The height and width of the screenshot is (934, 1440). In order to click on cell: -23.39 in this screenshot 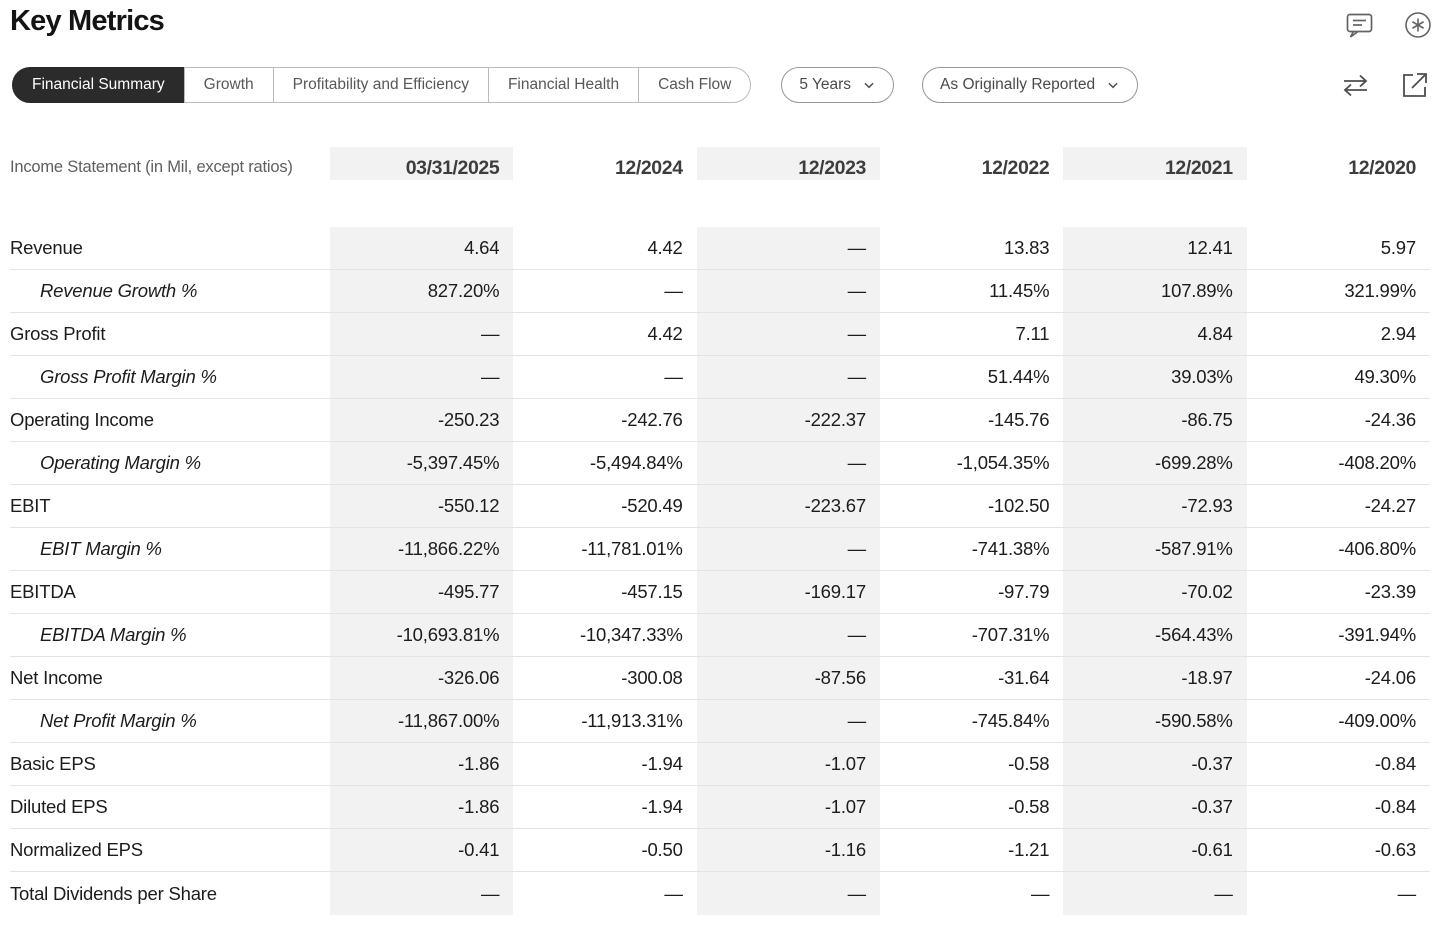, I will do `click(1390, 591)`.